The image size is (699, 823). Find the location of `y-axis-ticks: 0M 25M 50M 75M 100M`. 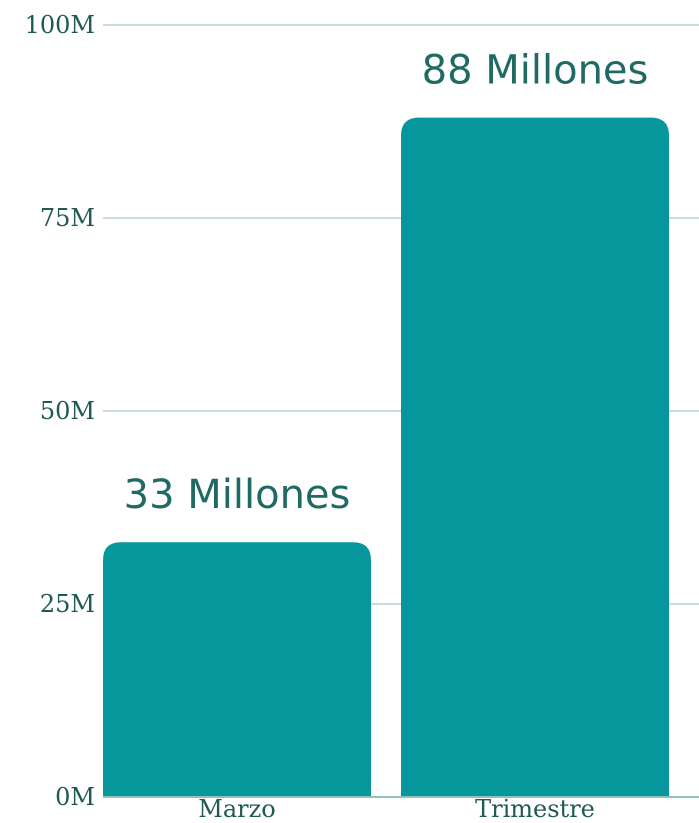

y-axis-ticks: 0M 25M 50M 75M 100M is located at coordinates (60, 411).